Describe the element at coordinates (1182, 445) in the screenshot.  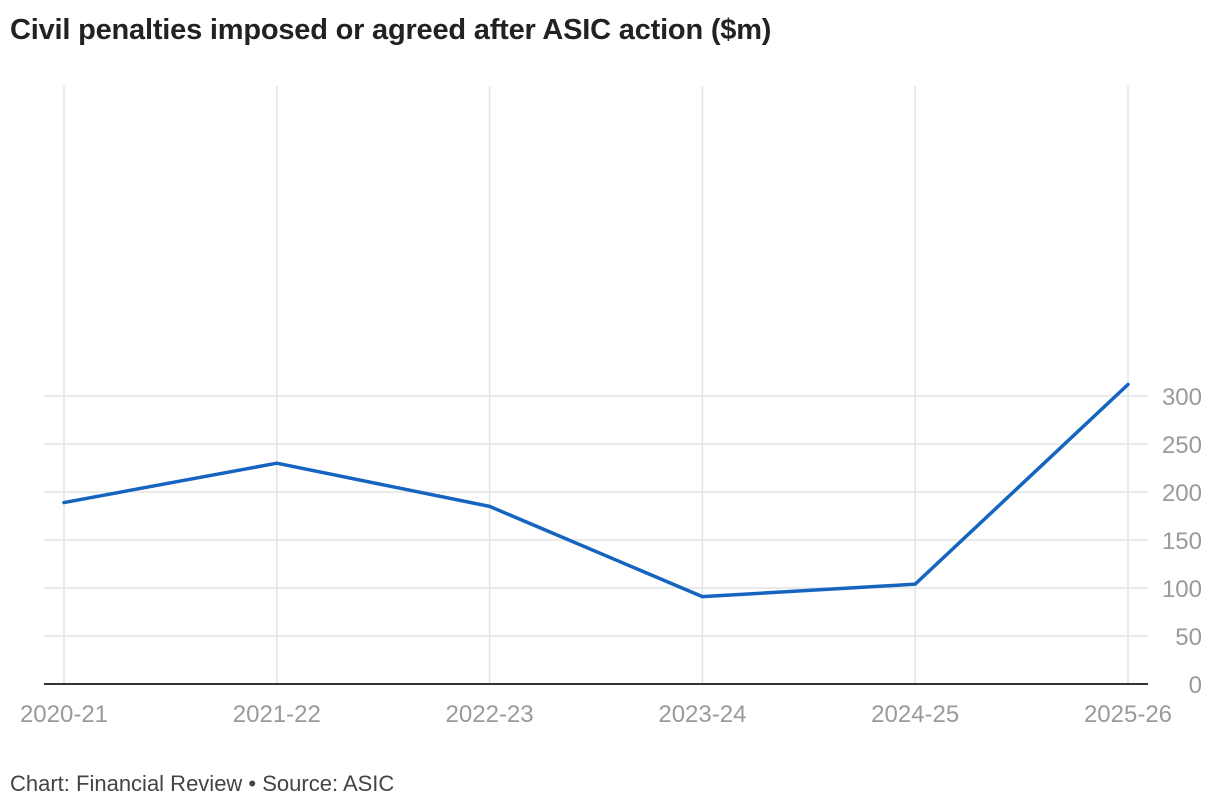
I see `y-tick-label: 250` at that location.